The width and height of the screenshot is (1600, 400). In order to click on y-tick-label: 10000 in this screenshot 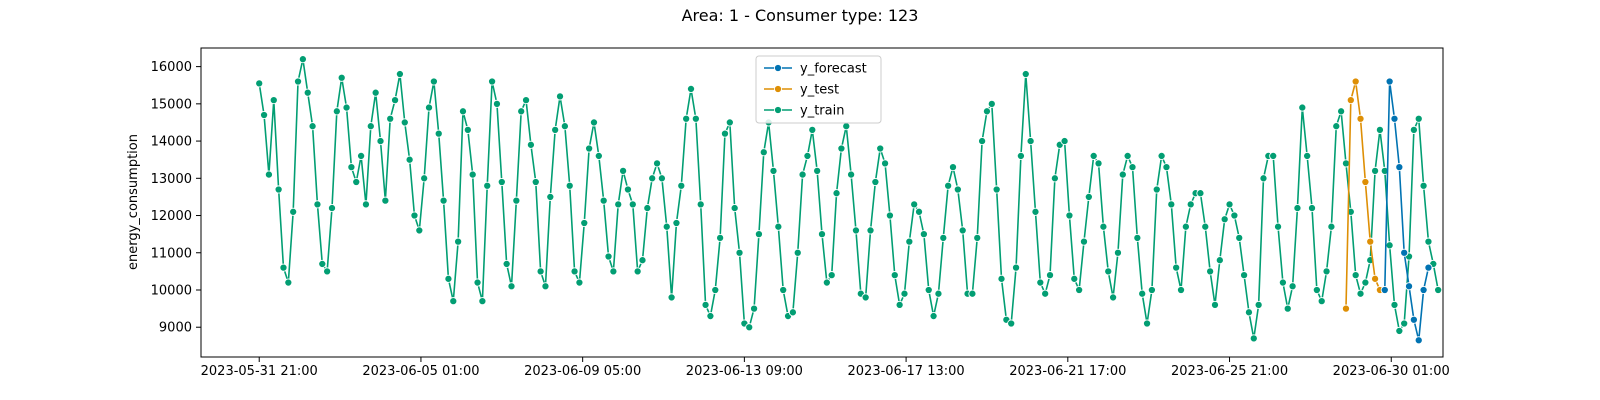, I will do `click(171, 290)`.